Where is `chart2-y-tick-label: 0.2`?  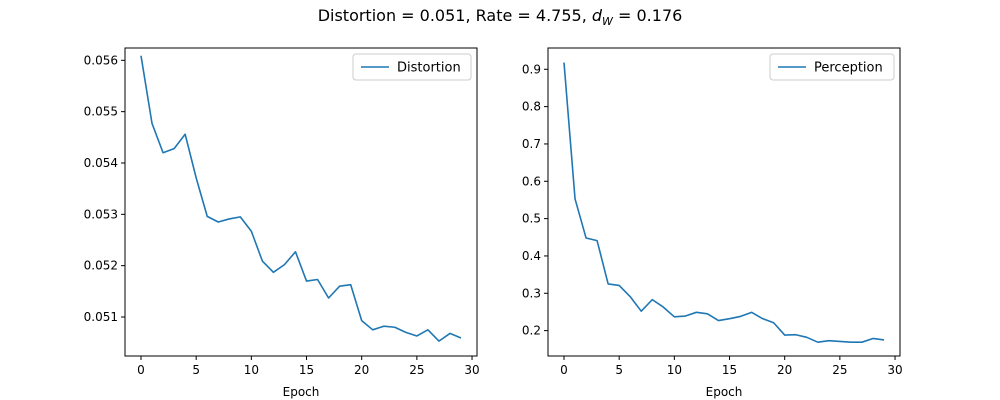 chart2-y-tick-label: 0.2 is located at coordinates (531, 331).